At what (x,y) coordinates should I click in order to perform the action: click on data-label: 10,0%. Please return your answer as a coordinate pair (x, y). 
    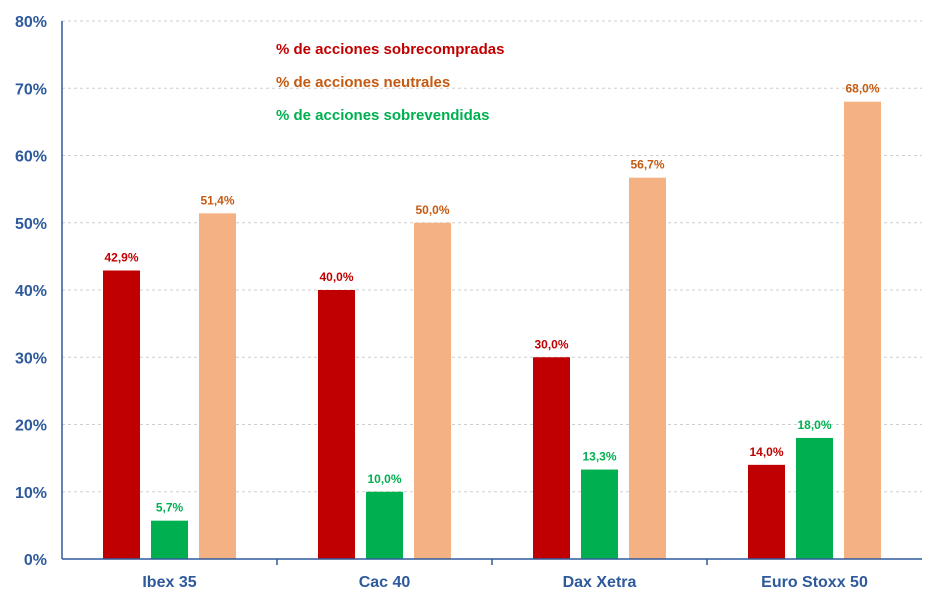
    Looking at the image, I should click on (384, 479).